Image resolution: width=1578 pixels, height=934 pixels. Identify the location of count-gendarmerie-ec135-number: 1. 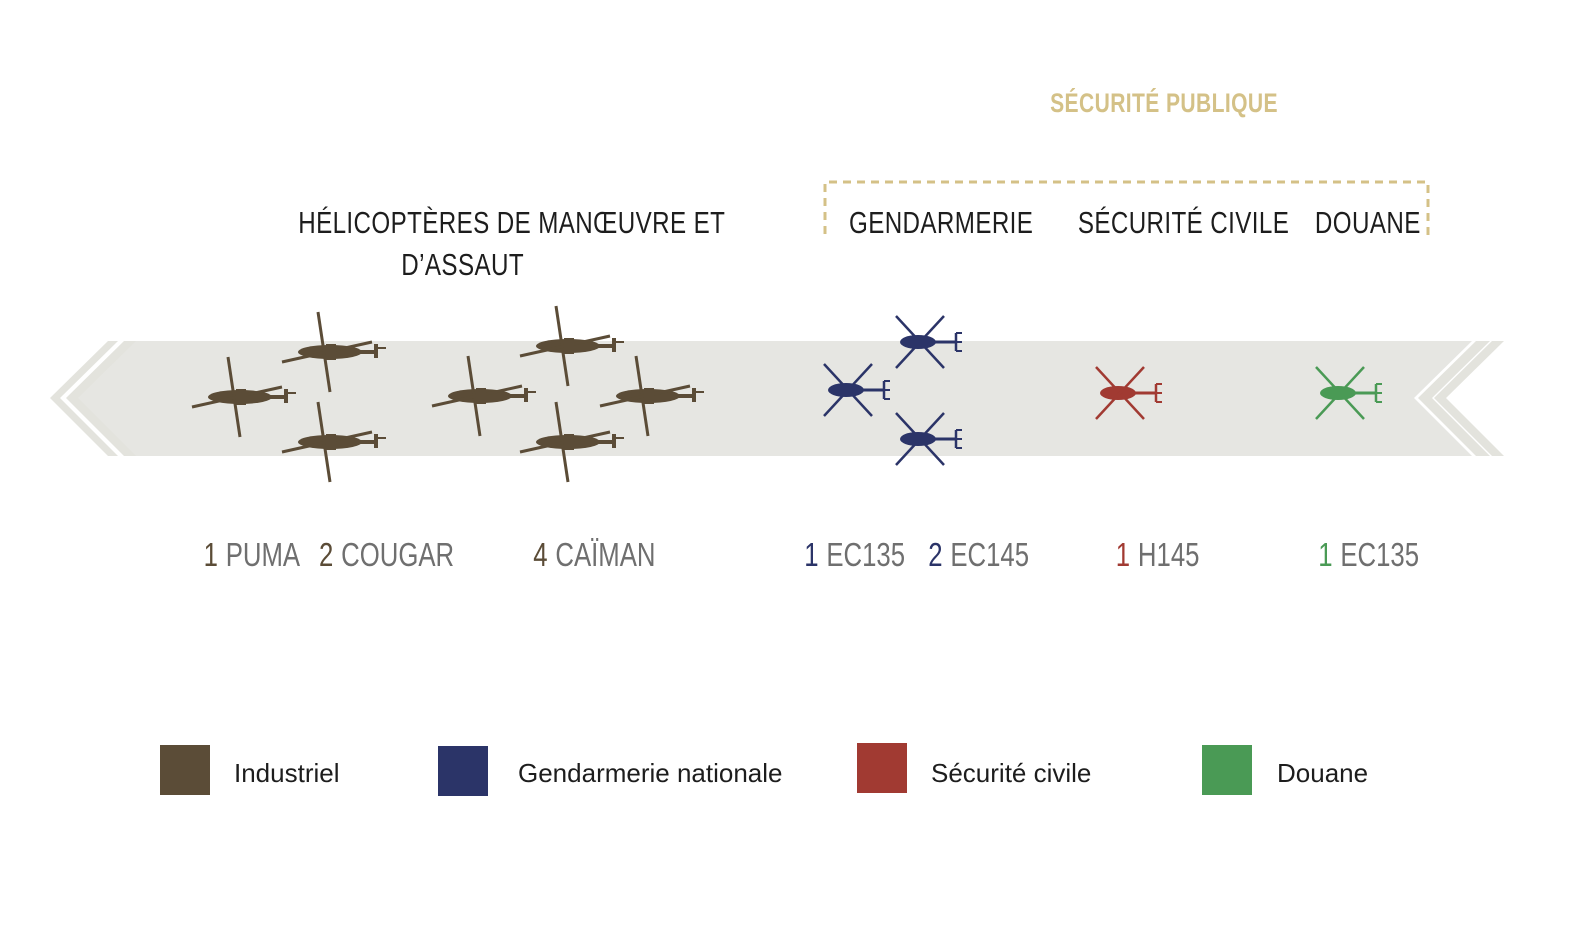
(811, 554).